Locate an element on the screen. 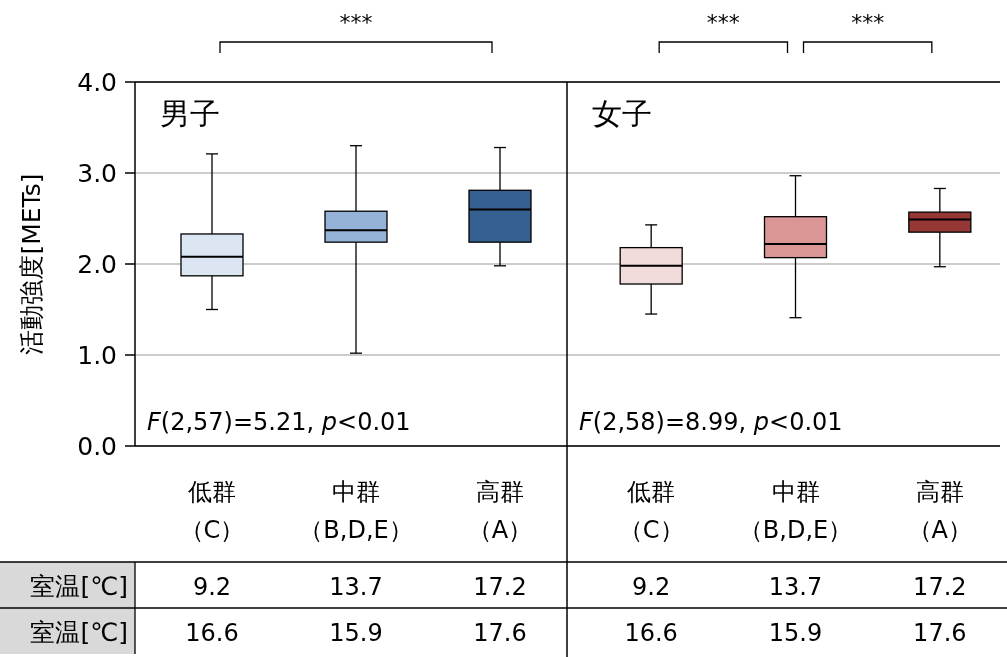 Image resolution: width=1007 pixels, height=657 pixels. y-axis-title: 活動強度[METs] is located at coordinates (31, 264).